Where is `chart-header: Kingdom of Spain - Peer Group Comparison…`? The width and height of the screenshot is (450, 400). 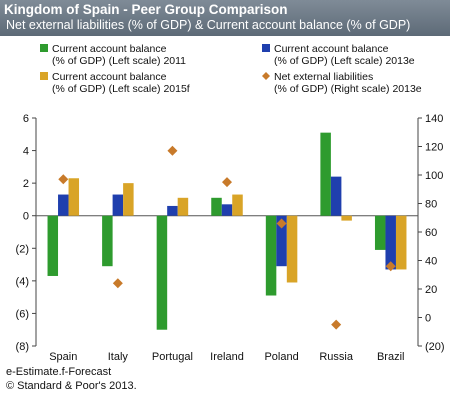 chart-header: Kingdom of Spain - Peer Group Comparison… is located at coordinates (225, 18).